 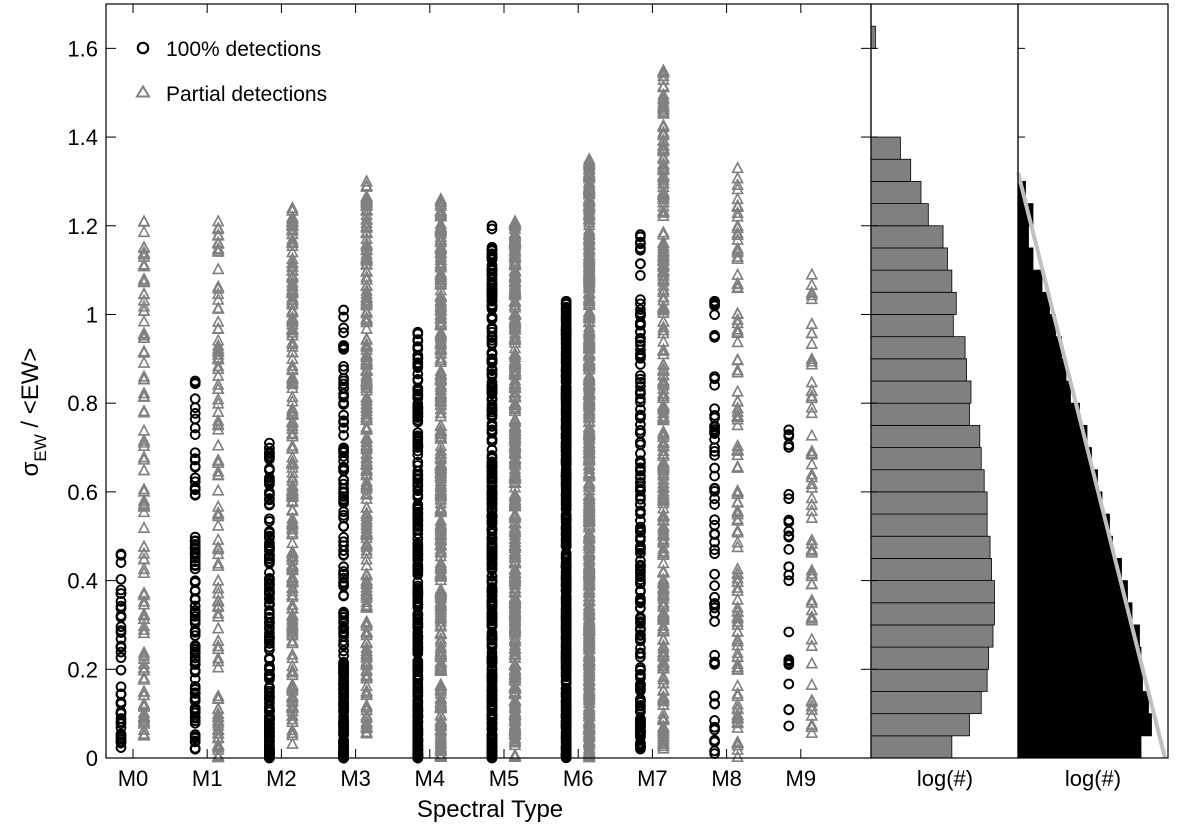 I want to click on histogram-fit-line, so click(x=1091, y=465).